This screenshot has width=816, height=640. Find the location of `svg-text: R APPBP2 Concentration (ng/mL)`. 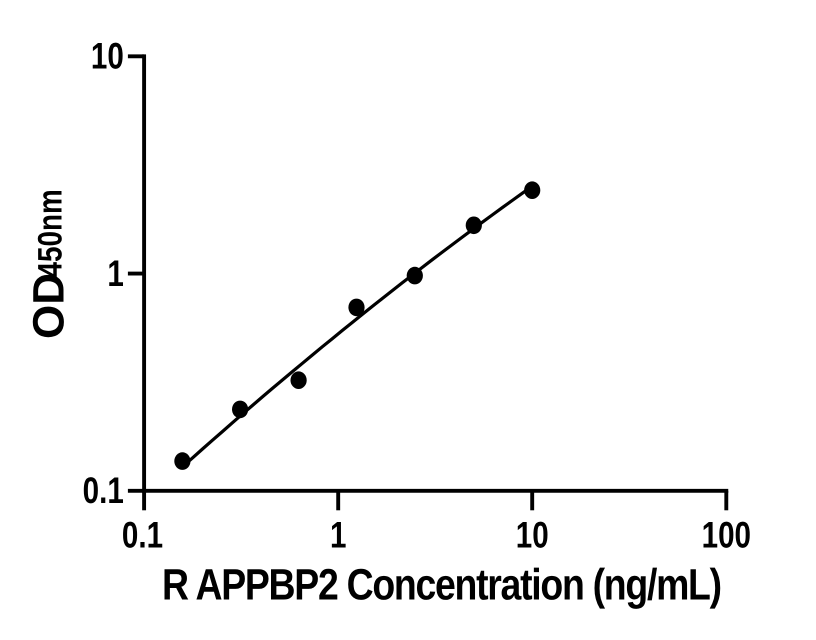

svg-text: R APPBP2 Concentration (ng/mL) is located at coordinates (441, 584).